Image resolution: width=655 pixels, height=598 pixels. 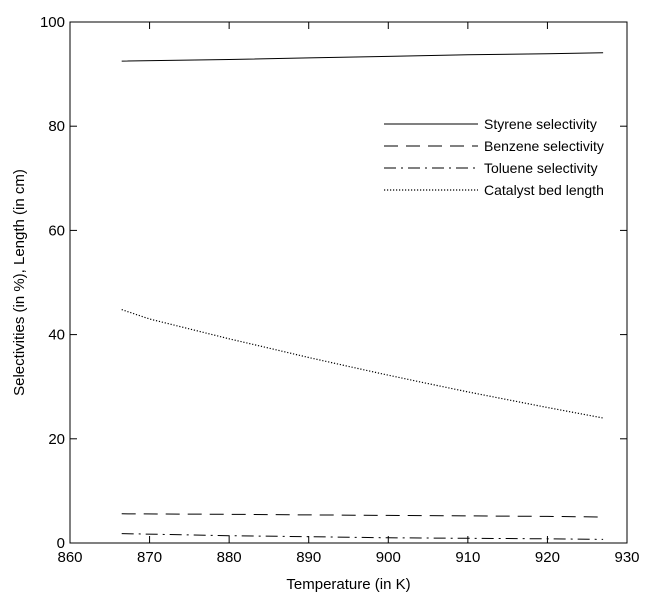 I want to click on legend-label: Benzene selectivity, so click(x=544, y=146).